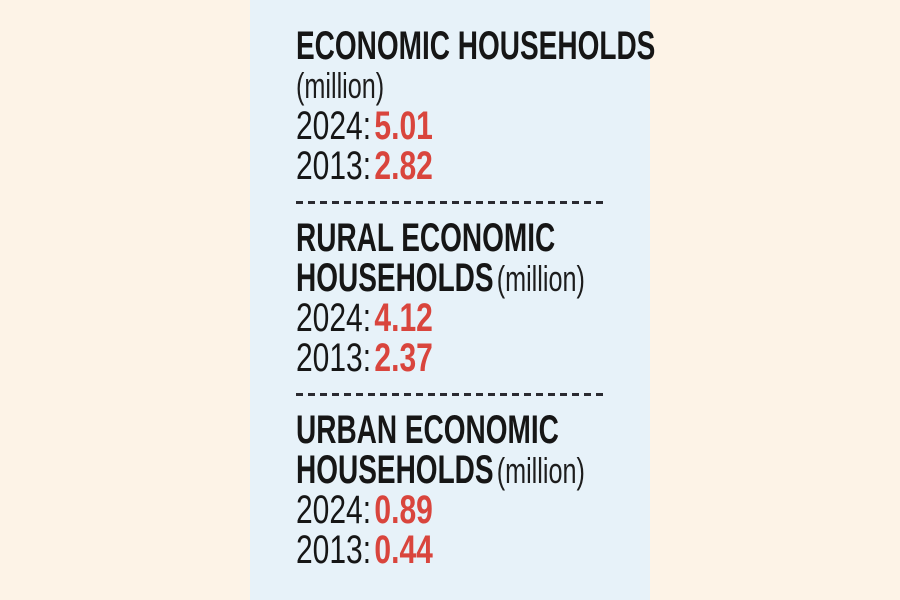 The image size is (900, 600). Describe the element at coordinates (427, 430) in the screenshot. I see `section-title: URBAN ECONOMIC` at that location.